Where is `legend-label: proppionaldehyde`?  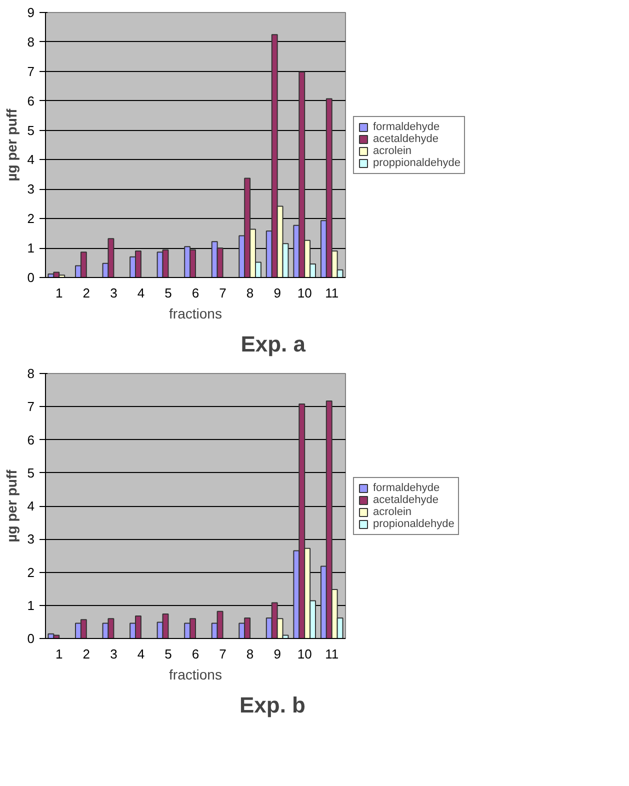
legend-label: proppionaldehyde is located at coordinates (416, 162).